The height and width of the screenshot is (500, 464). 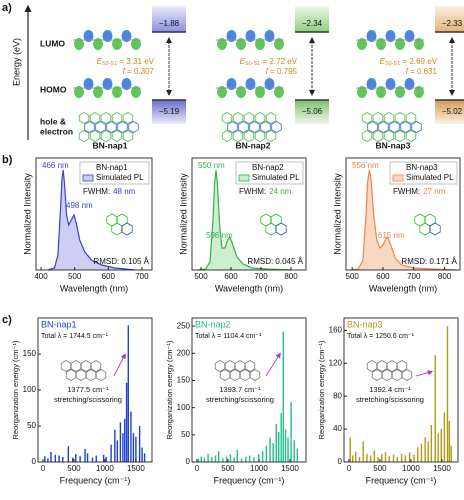 What do you see at coordinates (30, 389) in the screenshot?
I see `y-tick-label: 100` at bounding box center [30, 389].